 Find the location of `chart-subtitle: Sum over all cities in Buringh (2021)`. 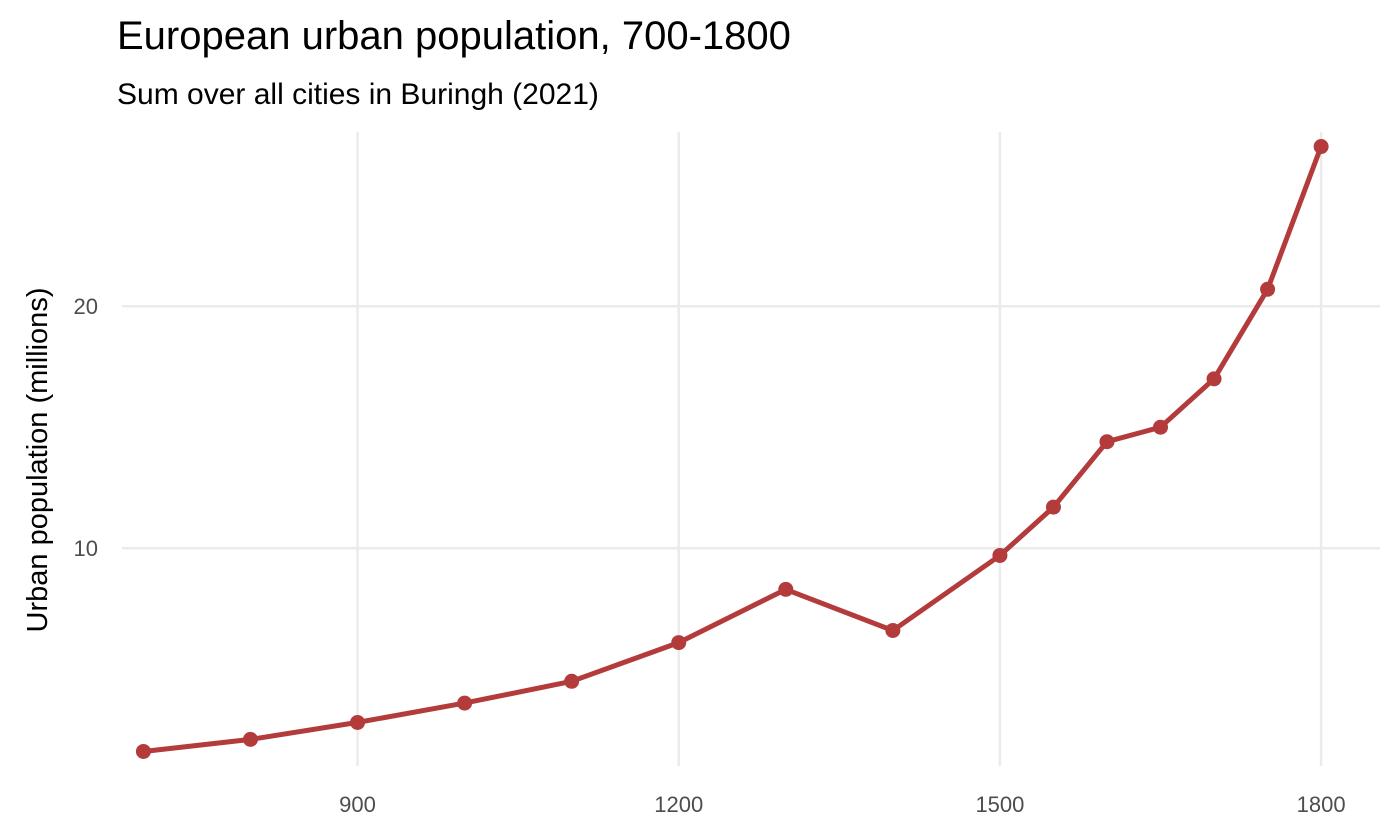

chart-subtitle: Sum over all cities in Buringh (2021) is located at coordinates (358, 94).